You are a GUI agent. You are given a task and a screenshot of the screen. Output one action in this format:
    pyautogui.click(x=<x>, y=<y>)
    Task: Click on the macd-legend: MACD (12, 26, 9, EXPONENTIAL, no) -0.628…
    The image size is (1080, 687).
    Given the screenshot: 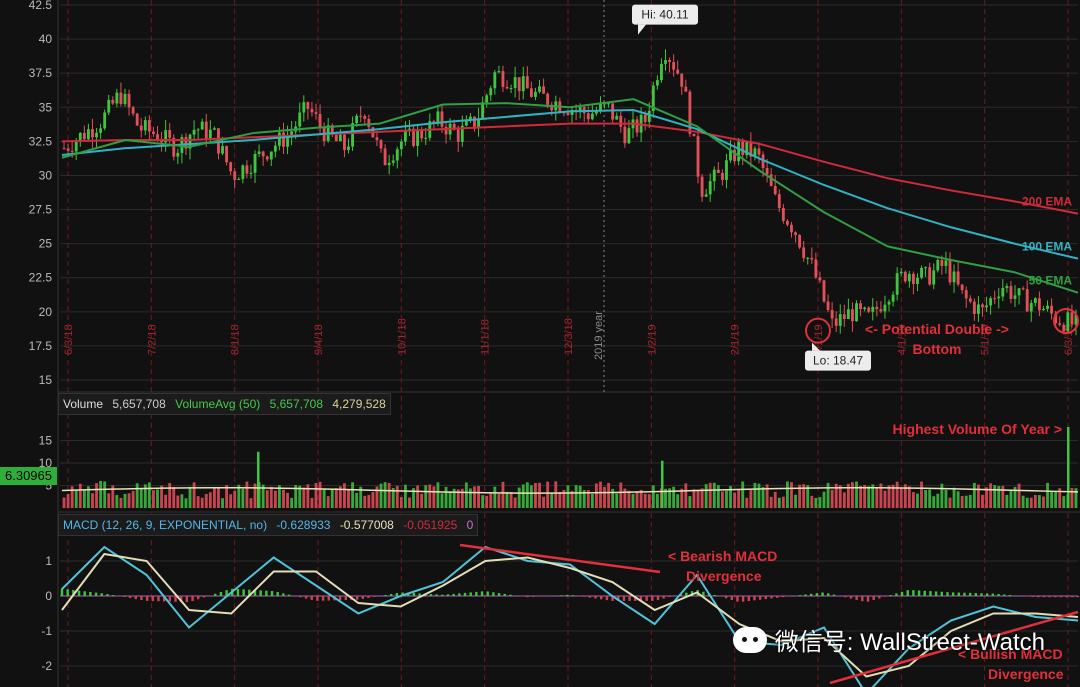 What is the action you would take?
    pyautogui.click(x=268, y=525)
    